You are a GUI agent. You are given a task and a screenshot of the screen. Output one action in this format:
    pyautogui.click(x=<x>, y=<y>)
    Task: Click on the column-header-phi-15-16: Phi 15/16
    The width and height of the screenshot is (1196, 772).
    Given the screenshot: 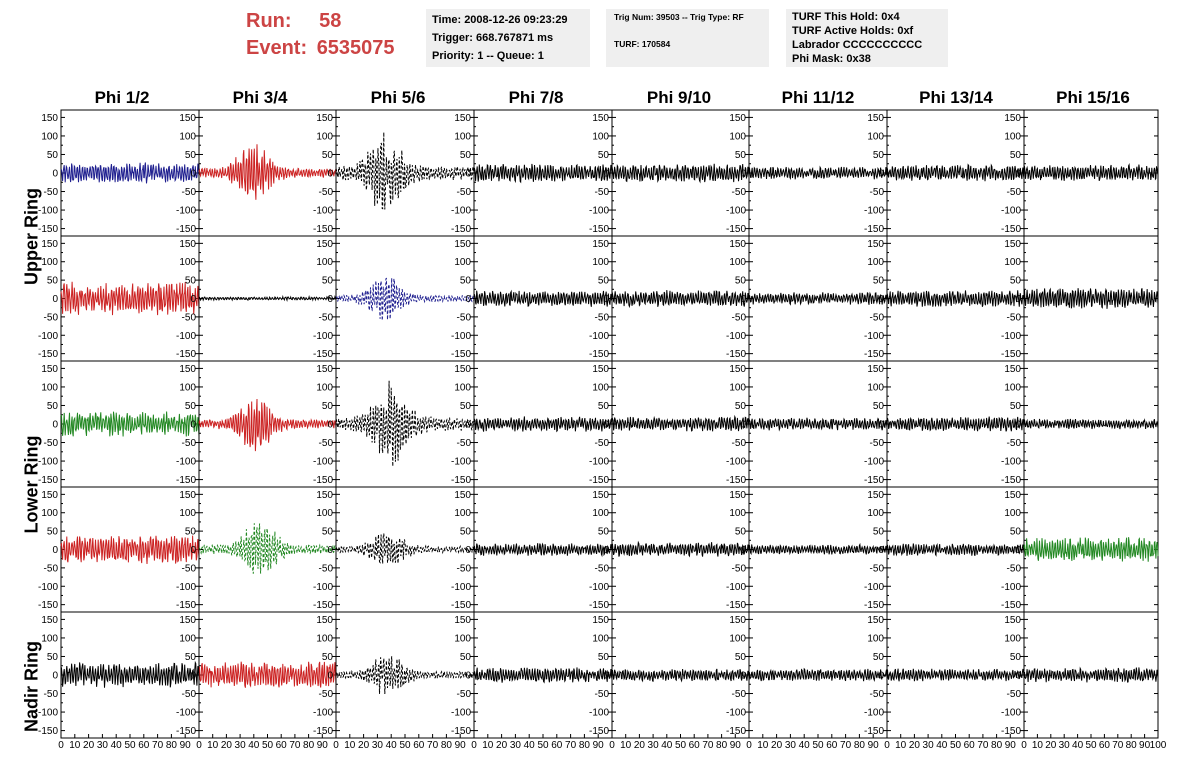 What is the action you would take?
    pyautogui.click(x=1093, y=97)
    